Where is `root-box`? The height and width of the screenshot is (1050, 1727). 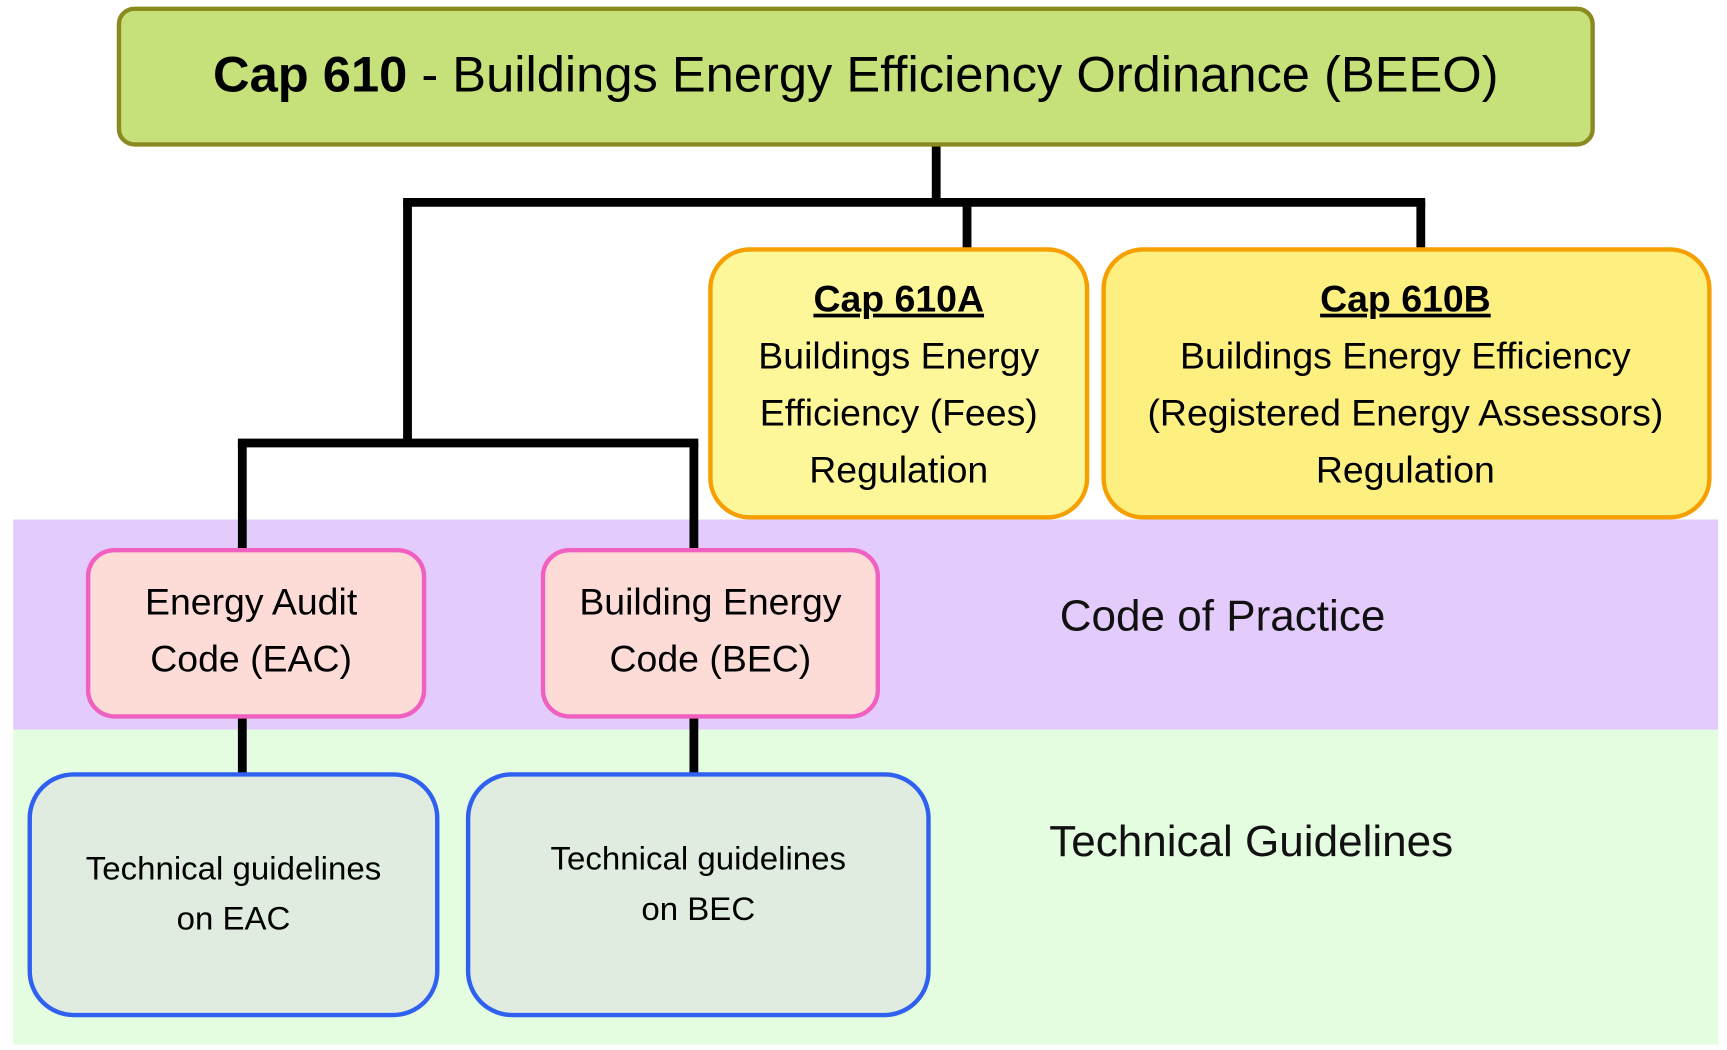 root-box is located at coordinates (855, 76).